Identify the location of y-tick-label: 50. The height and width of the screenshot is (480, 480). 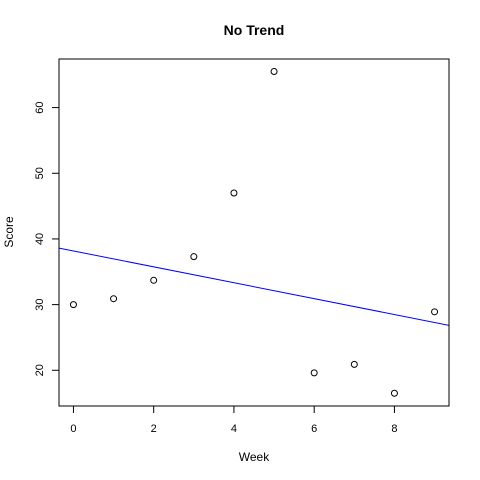
(40, 173).